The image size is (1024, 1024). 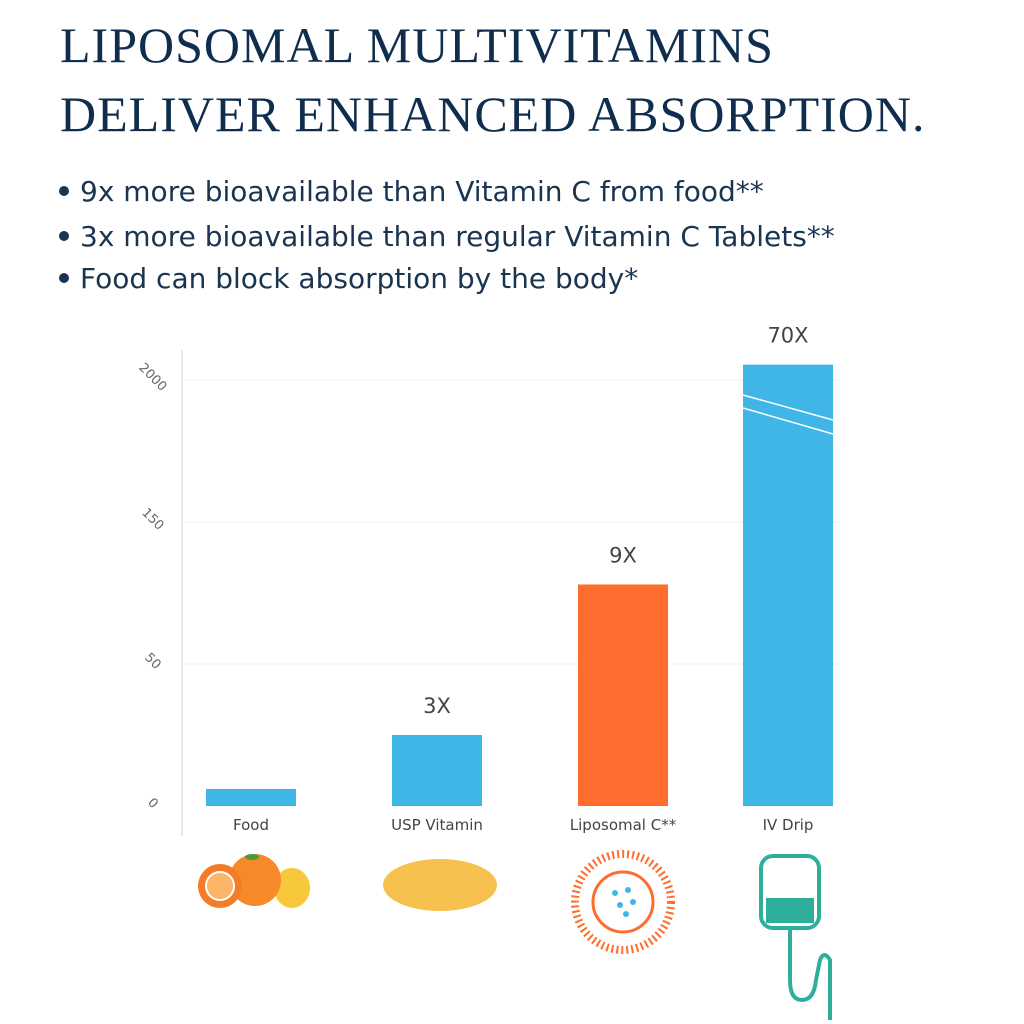 I want to click on bar-annotation: 3X, so click(x=437, y=706).